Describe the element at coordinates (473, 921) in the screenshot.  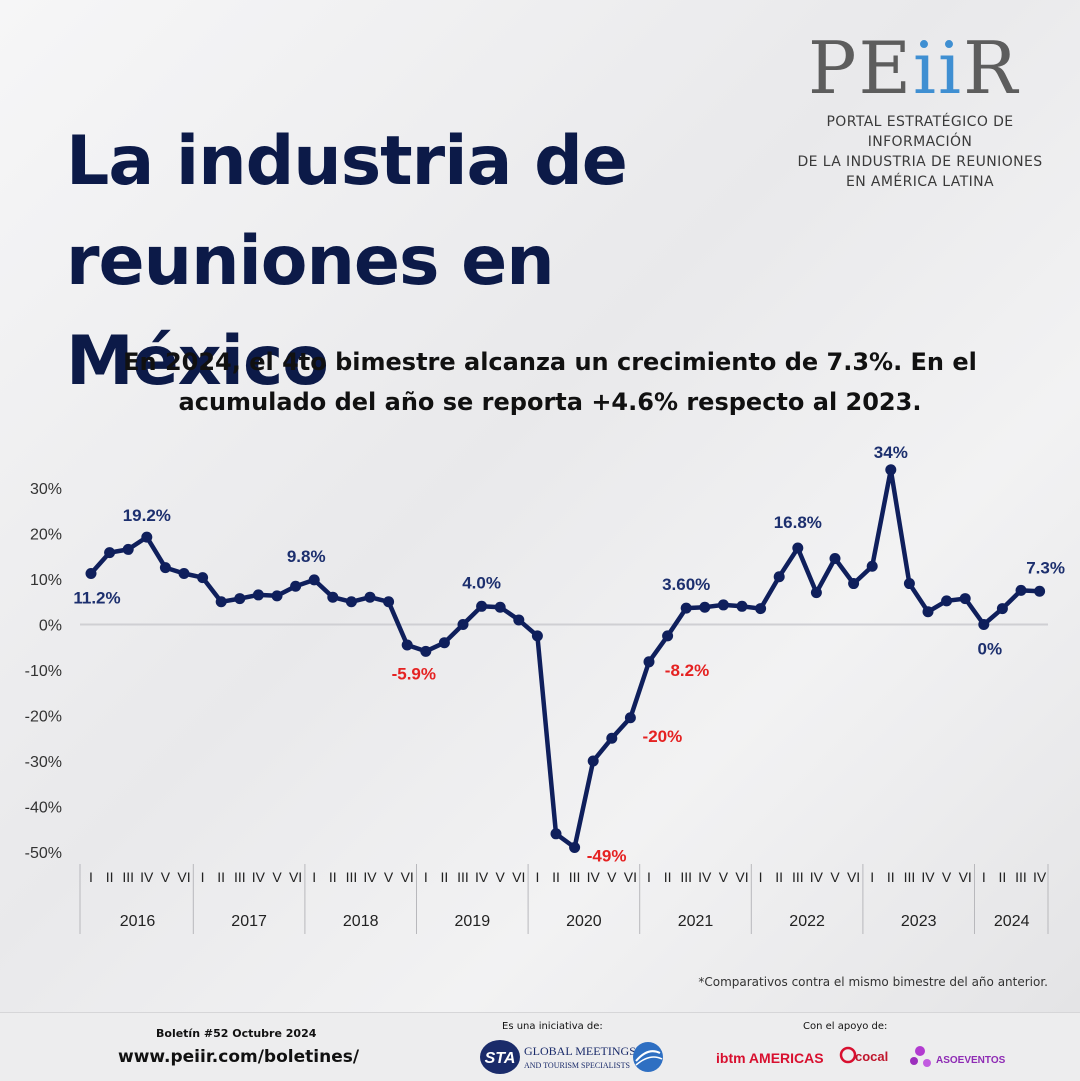
I see `x-year-label: 2019` at that location.